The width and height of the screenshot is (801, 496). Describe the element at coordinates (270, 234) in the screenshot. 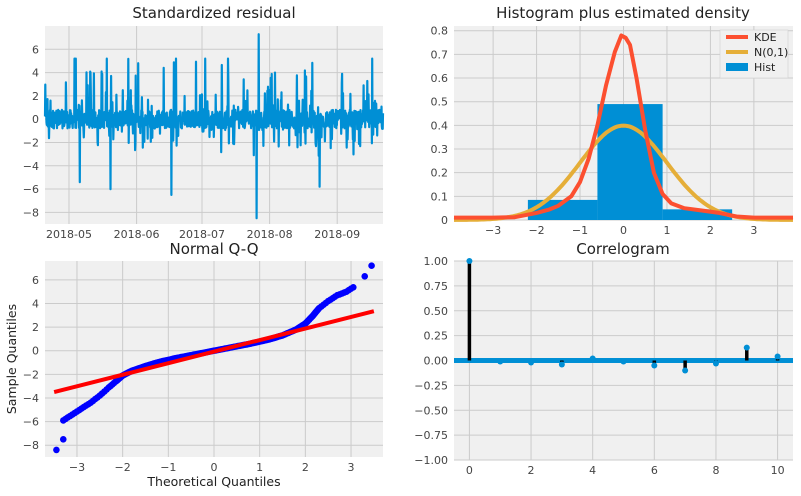

I see `residual-xtick-label: 2018-08` at that location.